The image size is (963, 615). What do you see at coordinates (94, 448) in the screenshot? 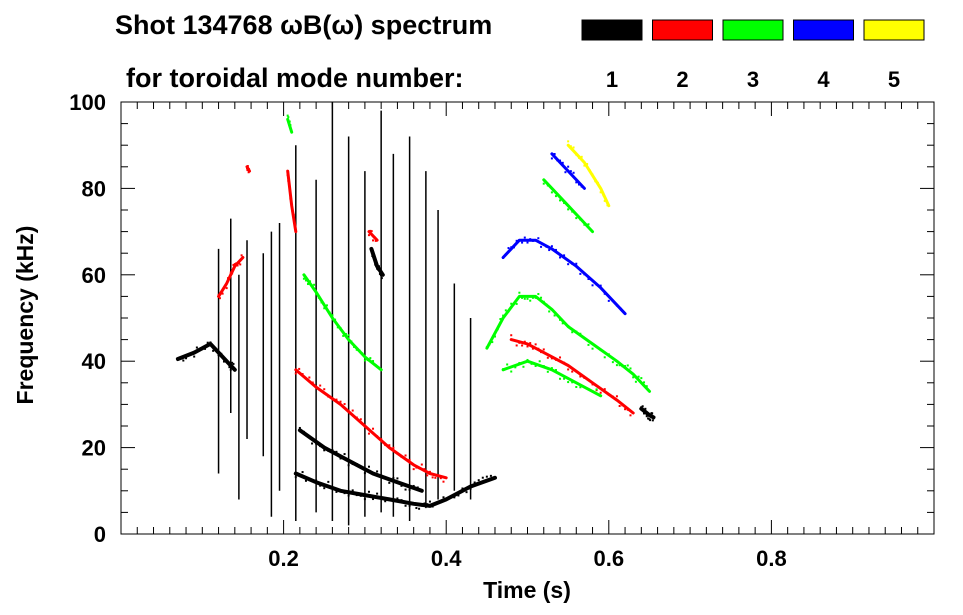
I see `y-tick-label: 20` at bounding box center [94, 448].